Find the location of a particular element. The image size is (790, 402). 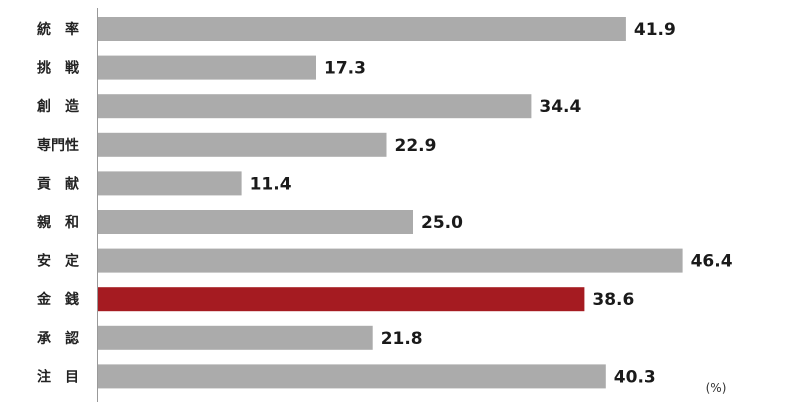

category-label-1: 挑 戦 is located at coordinates (58, 68).